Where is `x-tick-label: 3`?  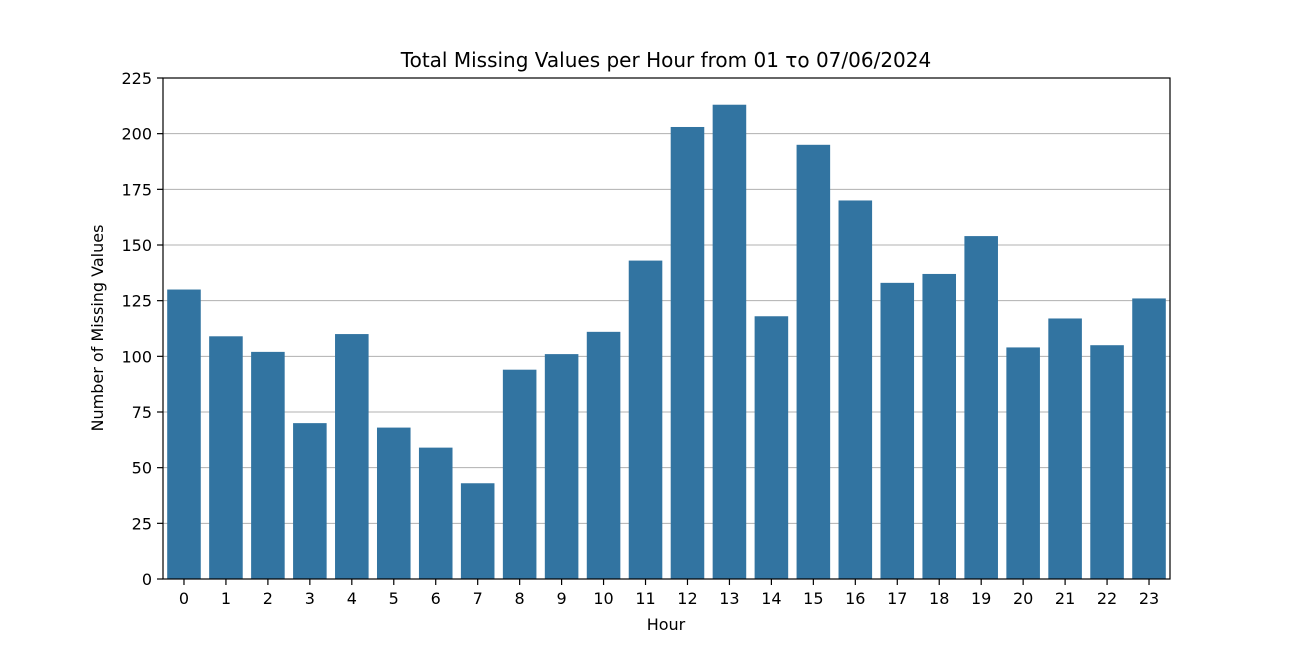
x-tick-label: 3 is located at coordinates (310, 598).